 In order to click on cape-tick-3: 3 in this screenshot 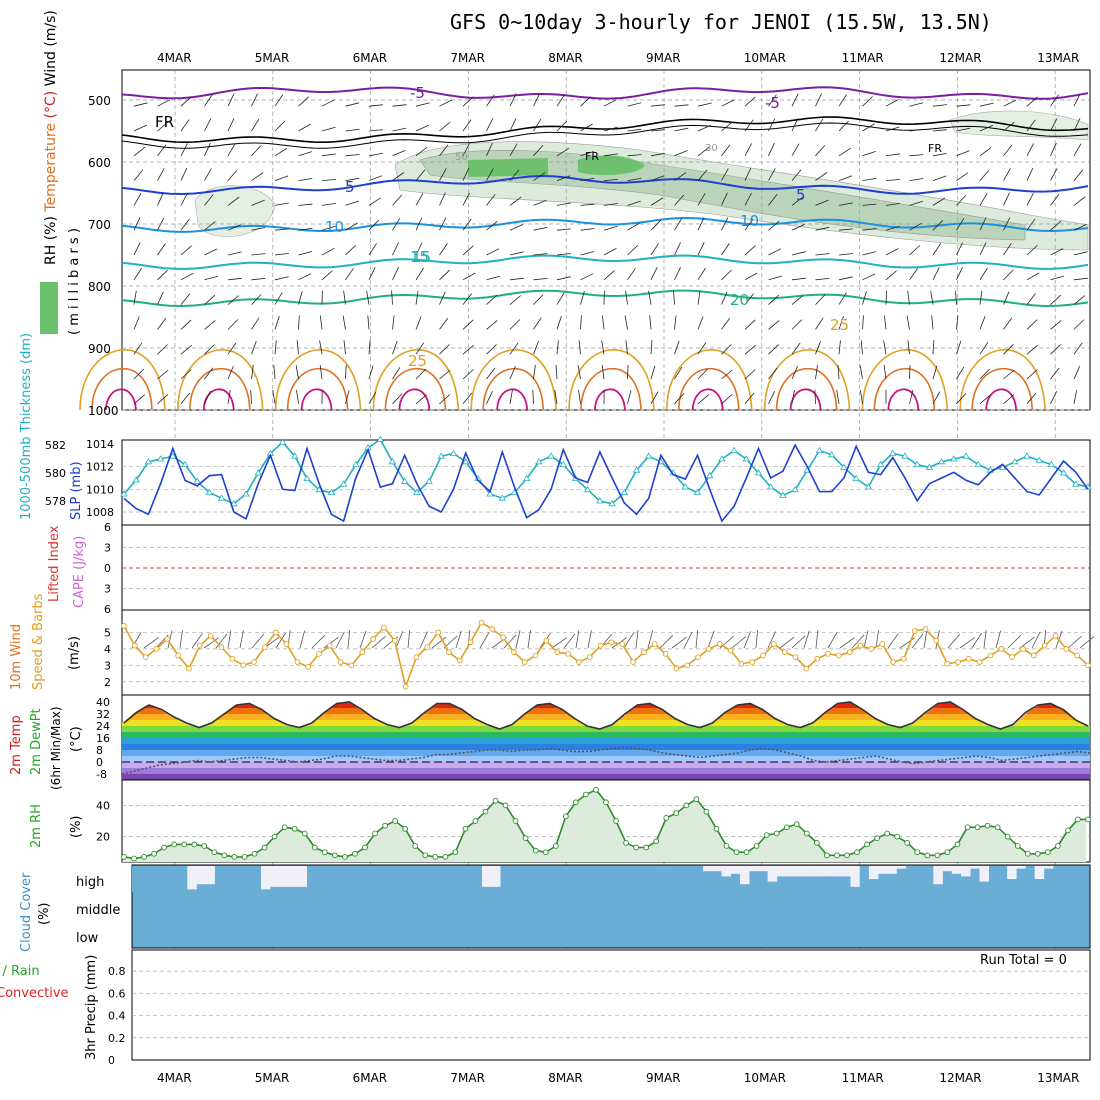, I will do `click(107, 589)`.